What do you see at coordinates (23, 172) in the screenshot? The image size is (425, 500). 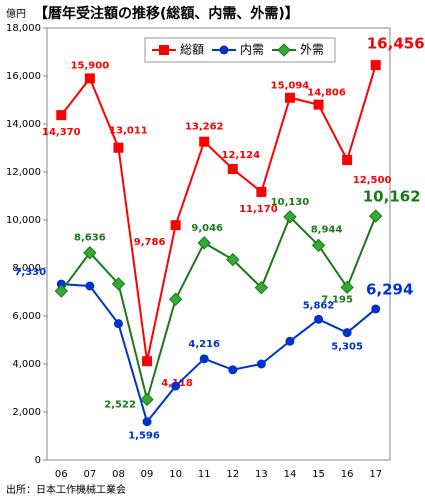 I see `y-tick-label: 12,000` at bounding box center [23, 172].